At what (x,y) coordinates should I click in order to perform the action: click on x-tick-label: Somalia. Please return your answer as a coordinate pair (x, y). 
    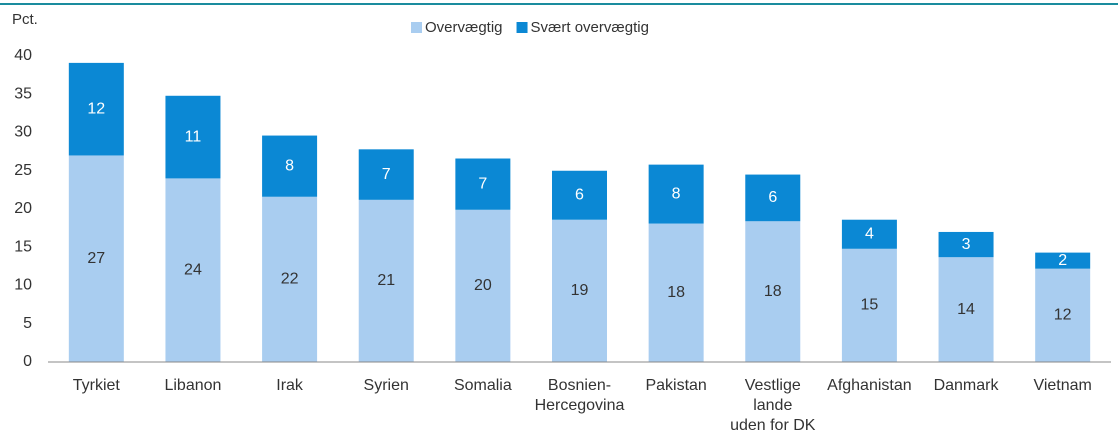
    Looking at the image, I should click on (483, 385).